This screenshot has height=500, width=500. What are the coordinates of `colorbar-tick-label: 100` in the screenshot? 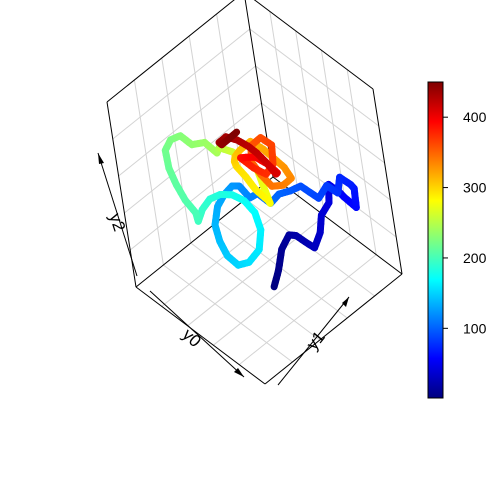 It's located at (475, 328).